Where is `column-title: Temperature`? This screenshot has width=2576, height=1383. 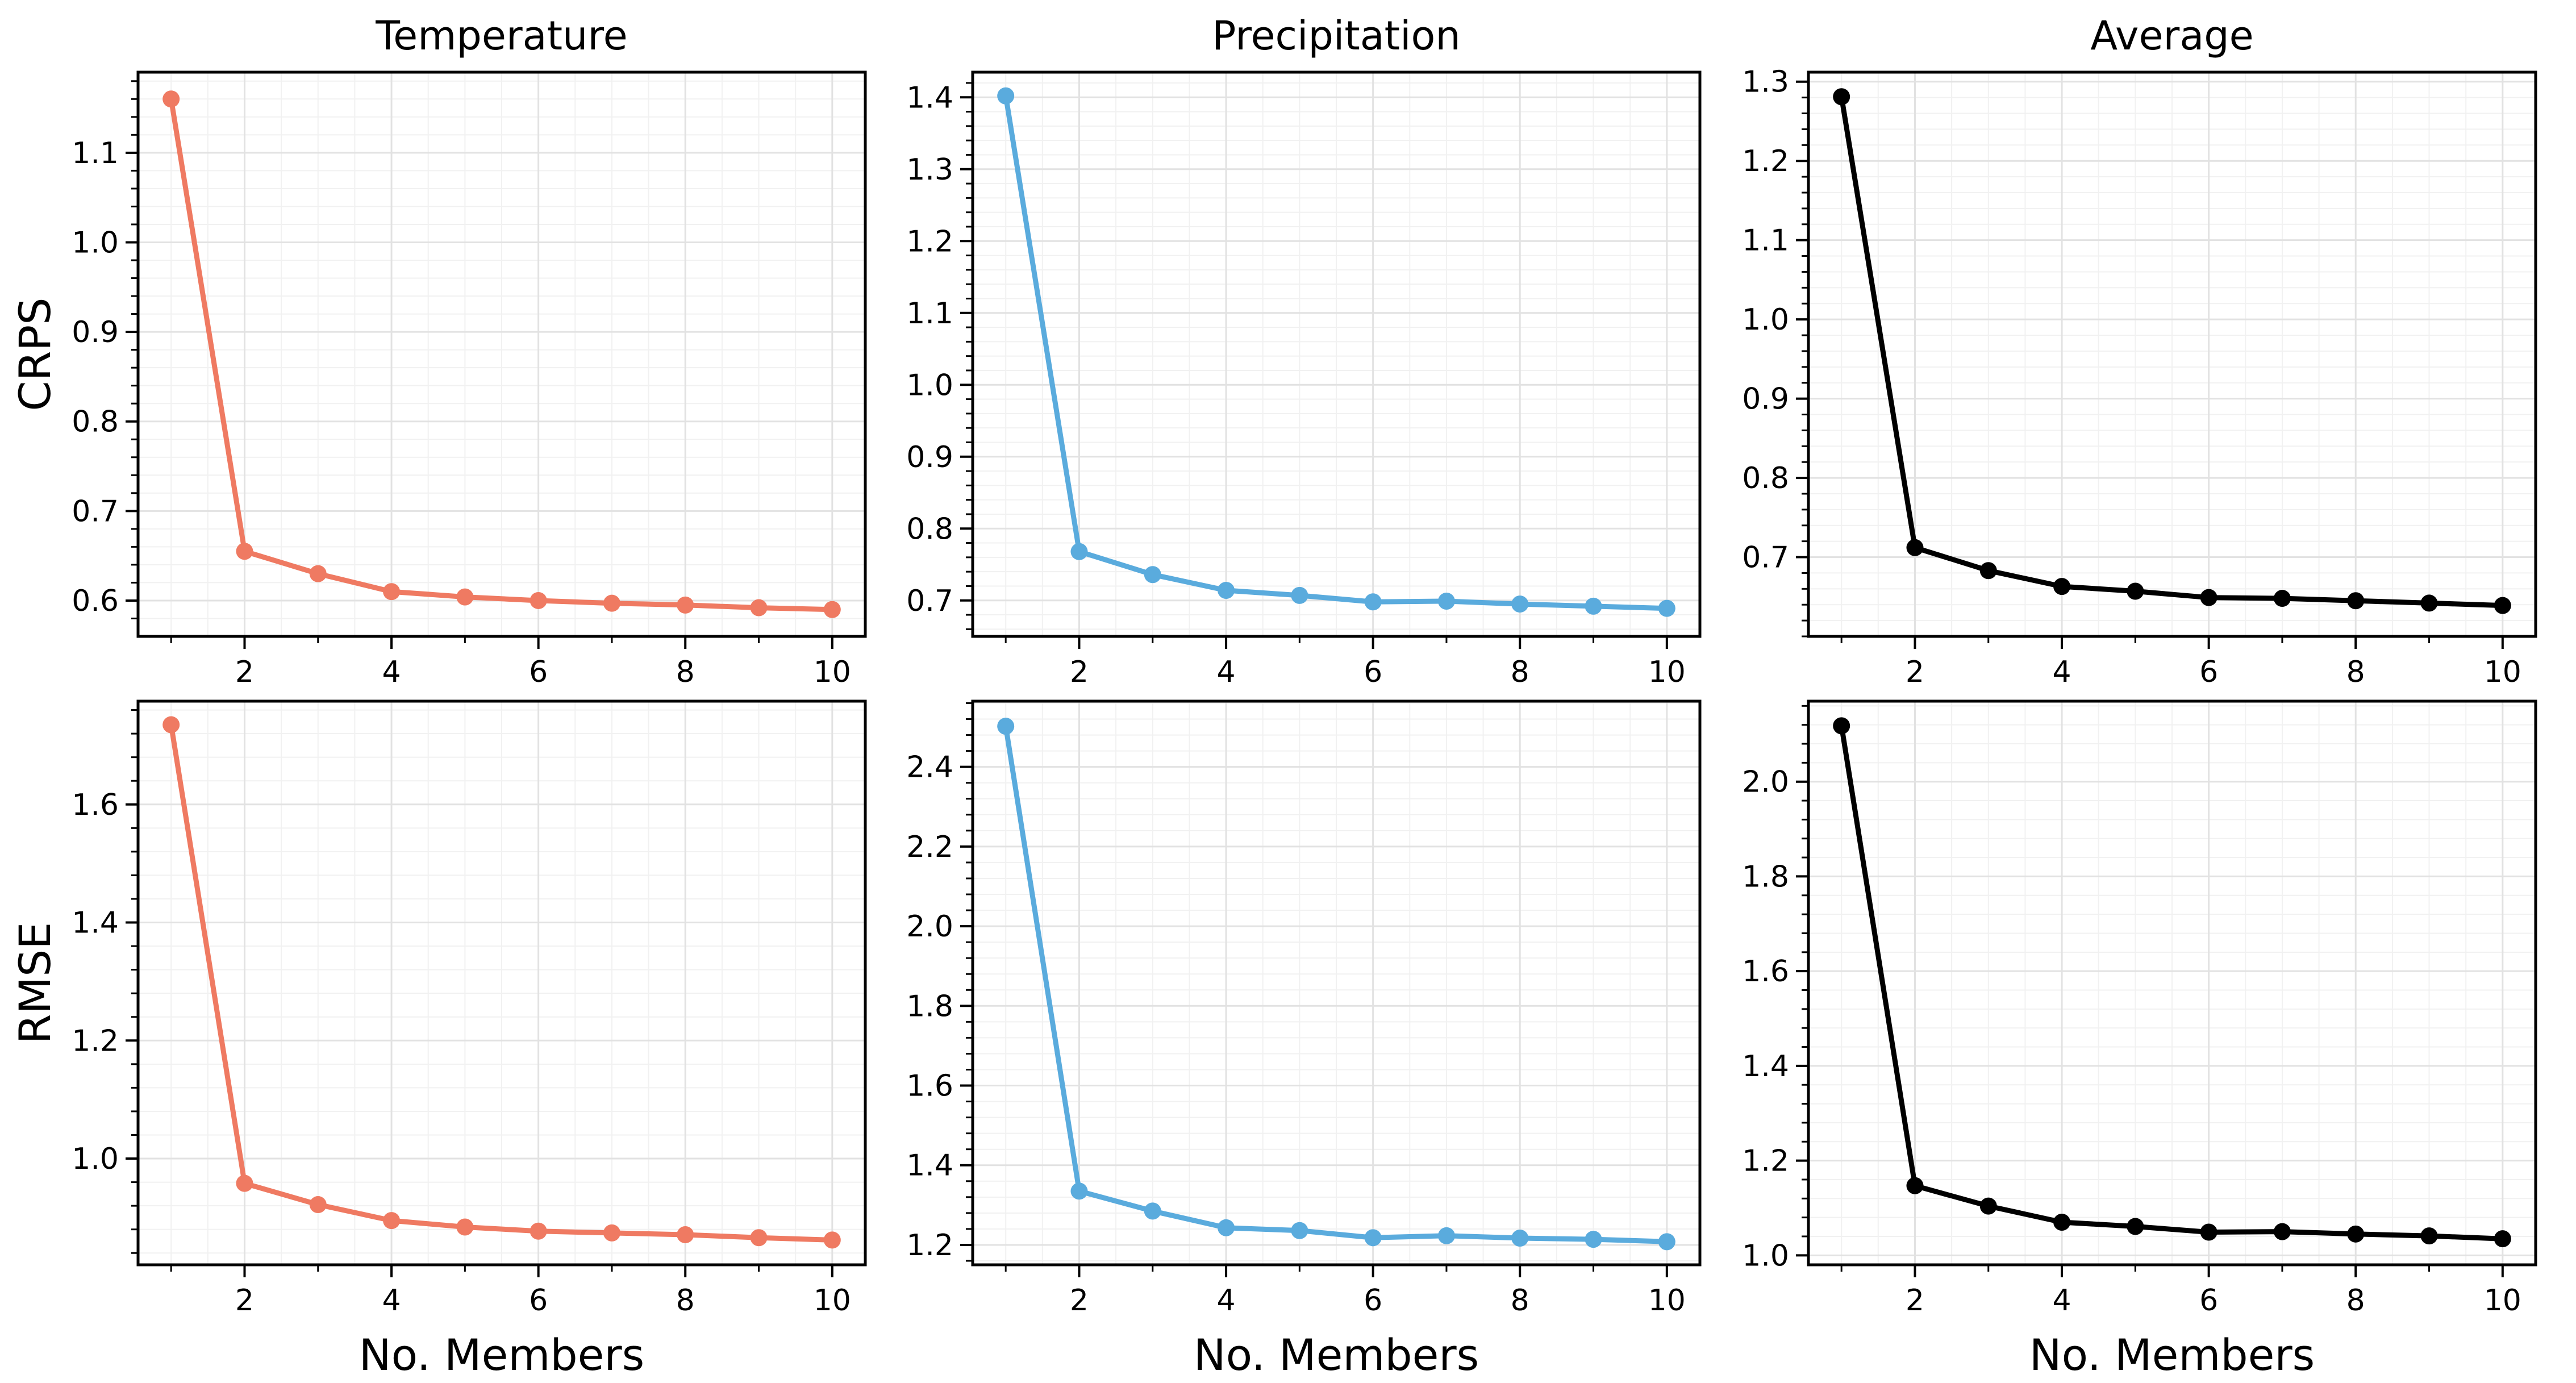
column-title: Temperature is located at coordinates (501, 36).